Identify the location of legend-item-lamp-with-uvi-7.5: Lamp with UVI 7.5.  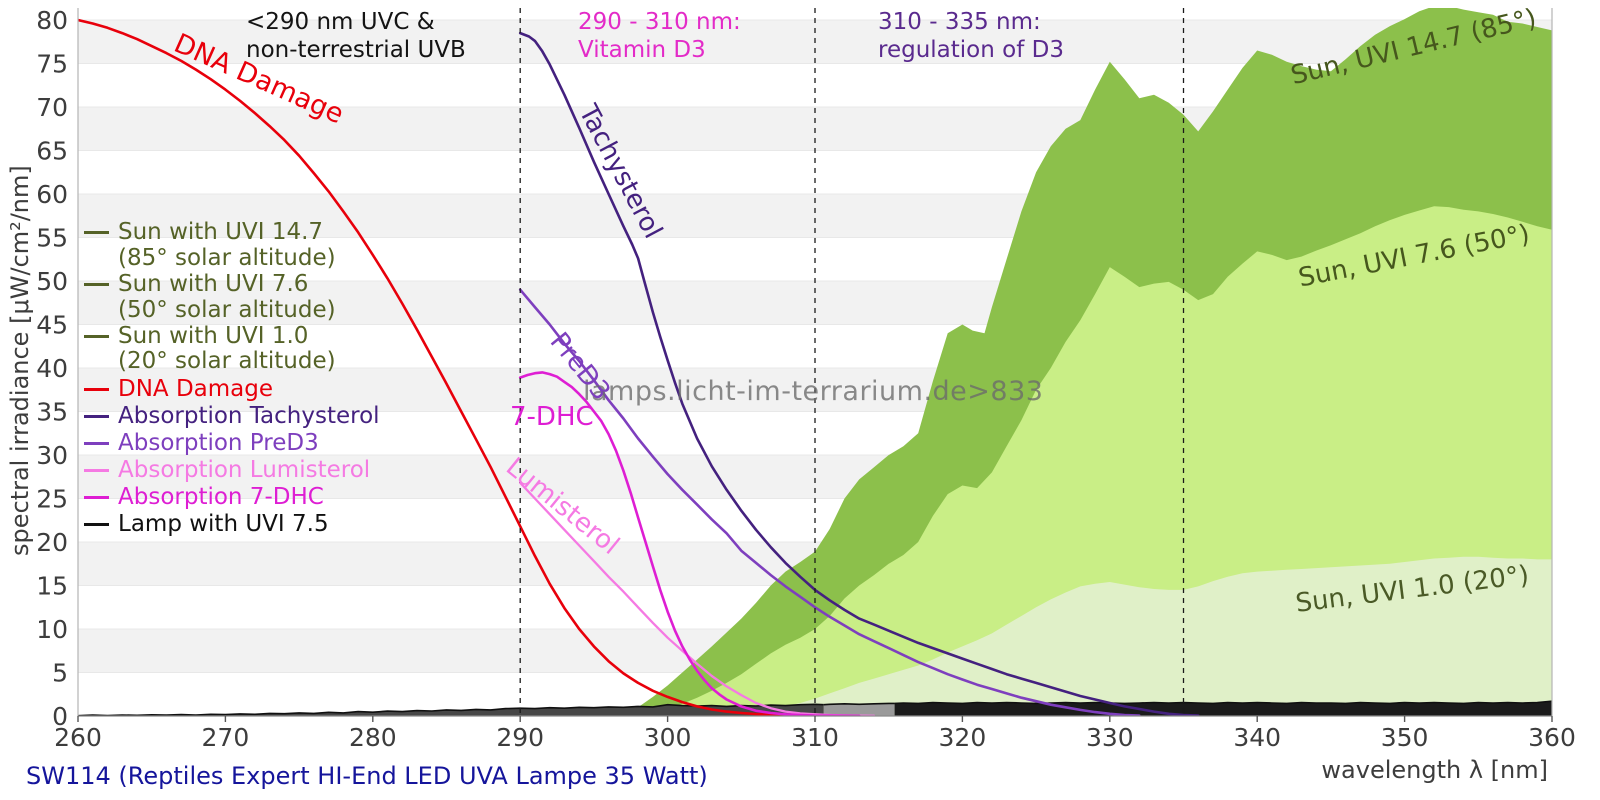
(206, 524).